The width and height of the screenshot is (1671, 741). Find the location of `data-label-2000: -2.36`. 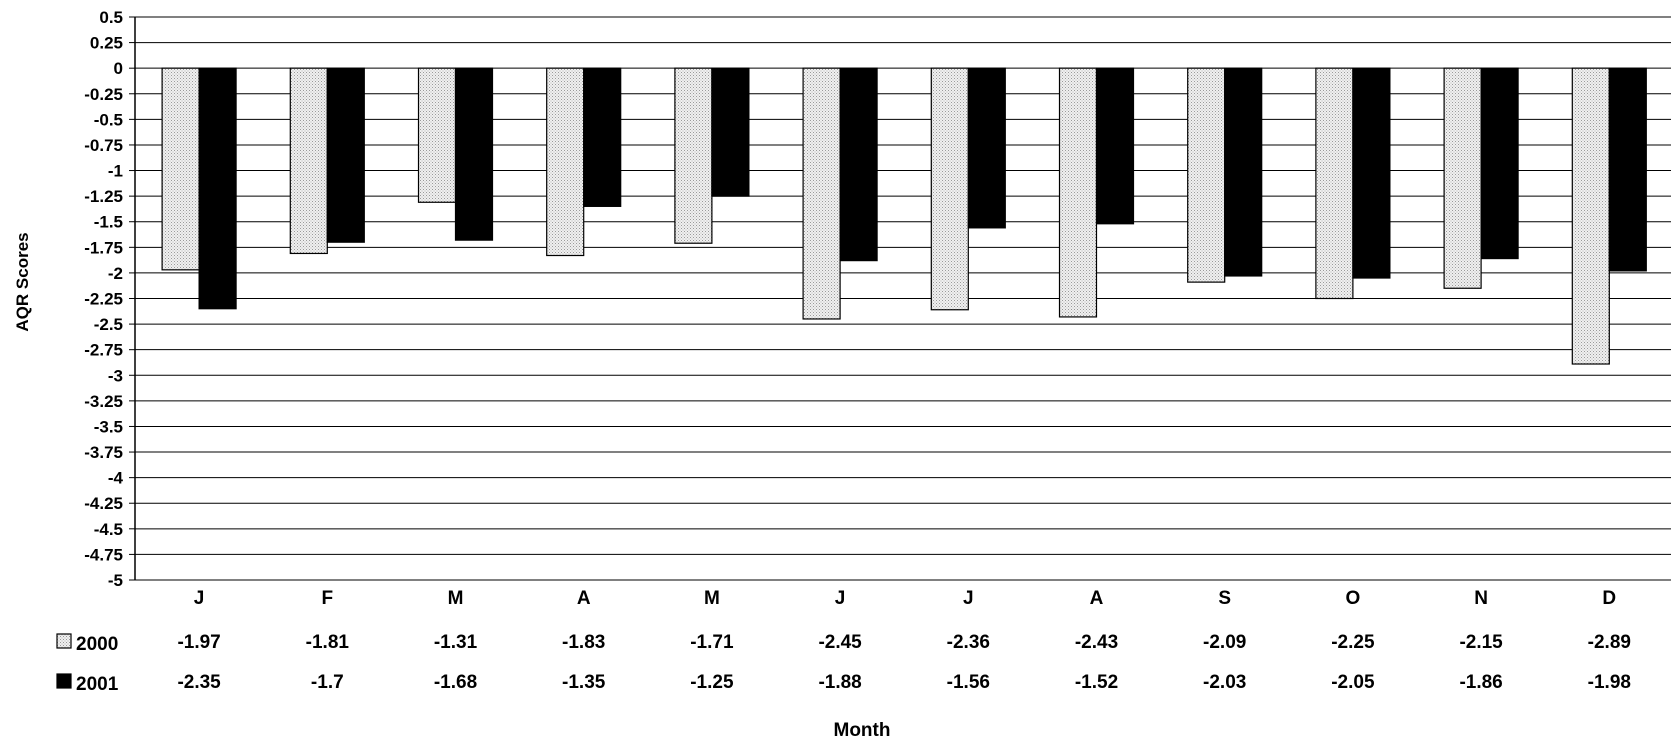

data-label-2000: -2.36 is located at coordinates (968, 642).